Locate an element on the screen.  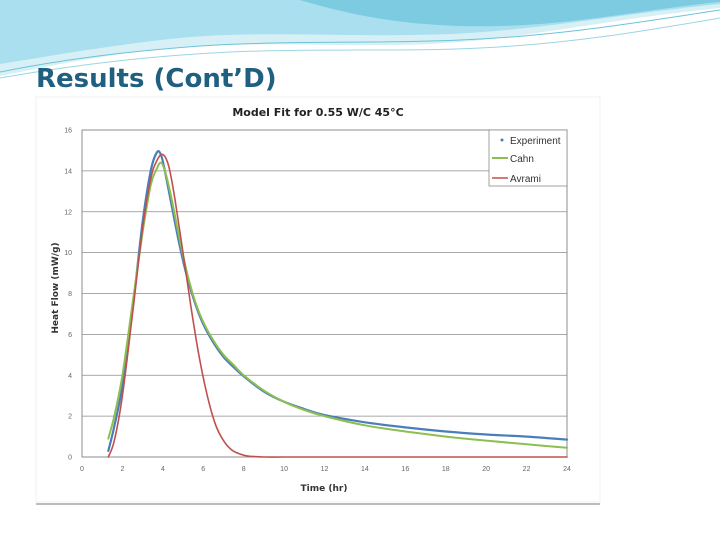
x-tick-label-4: 8 is located at coordinates (244, 469).